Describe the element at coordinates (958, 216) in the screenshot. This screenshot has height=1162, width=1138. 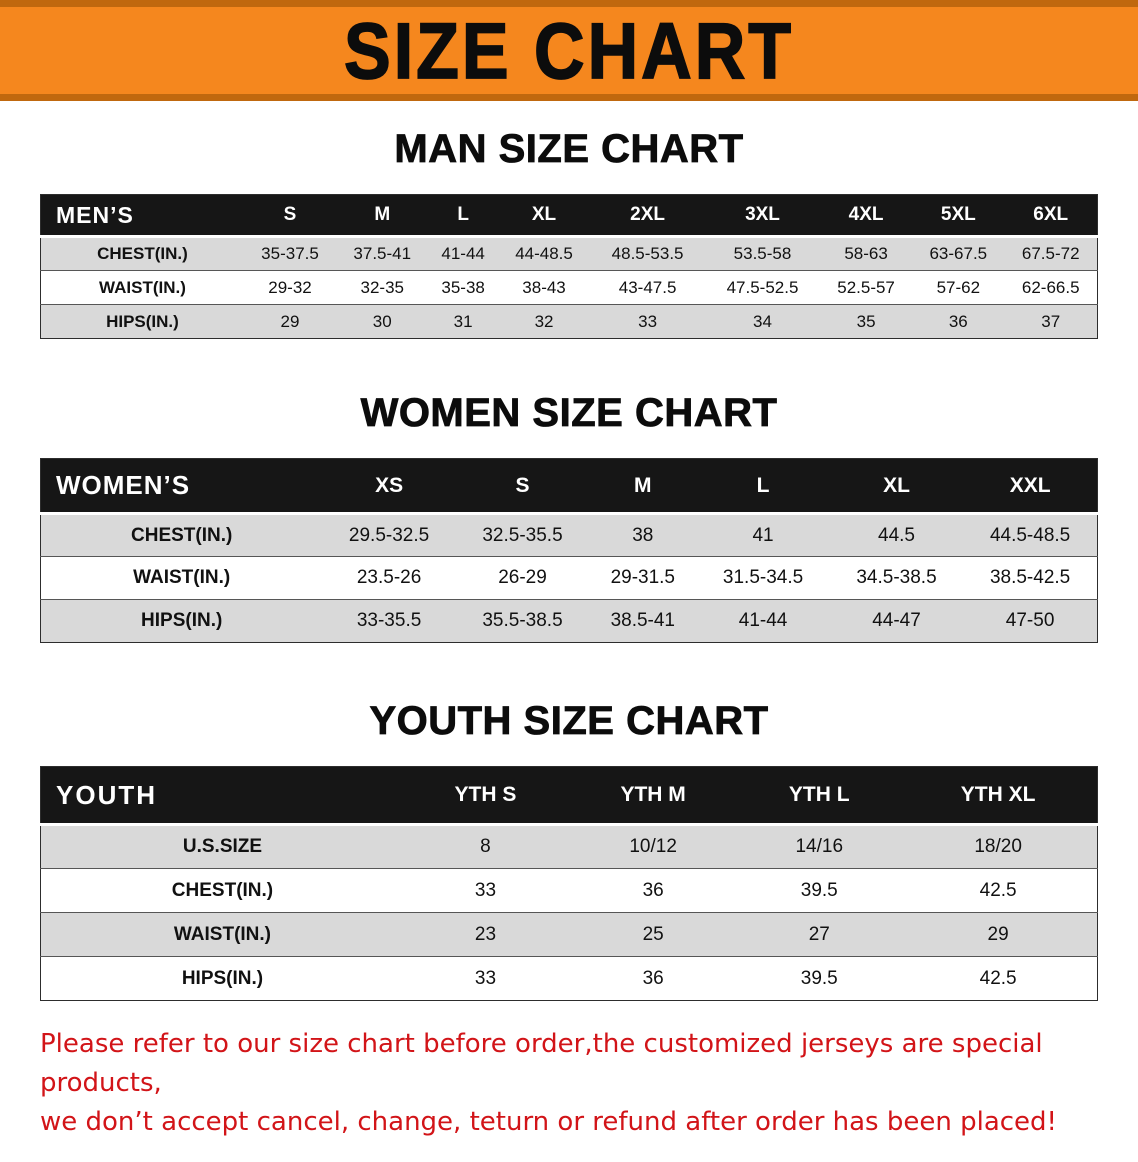
I see `size-column-header: 5XL` at that location.